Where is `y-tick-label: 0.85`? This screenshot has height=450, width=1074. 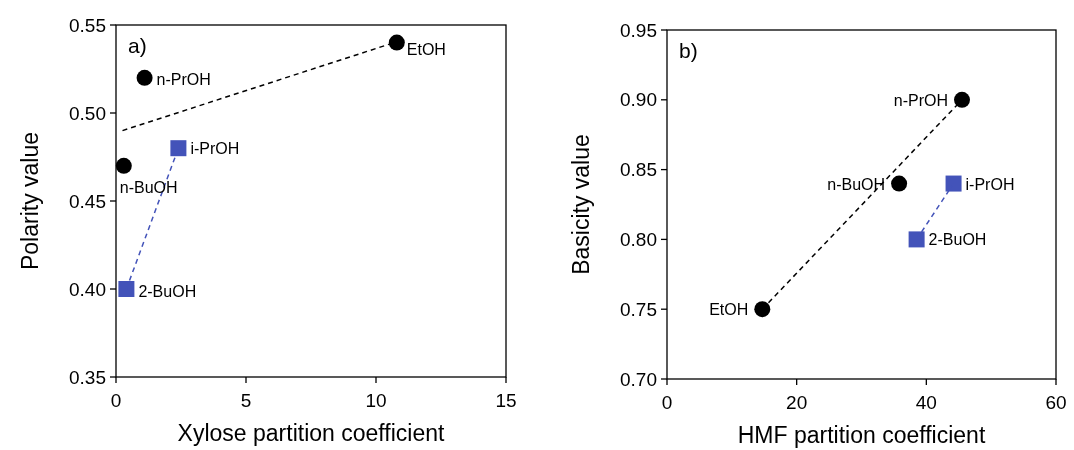
y-tick-label: 0.85 is located at coordinates (638, 170).